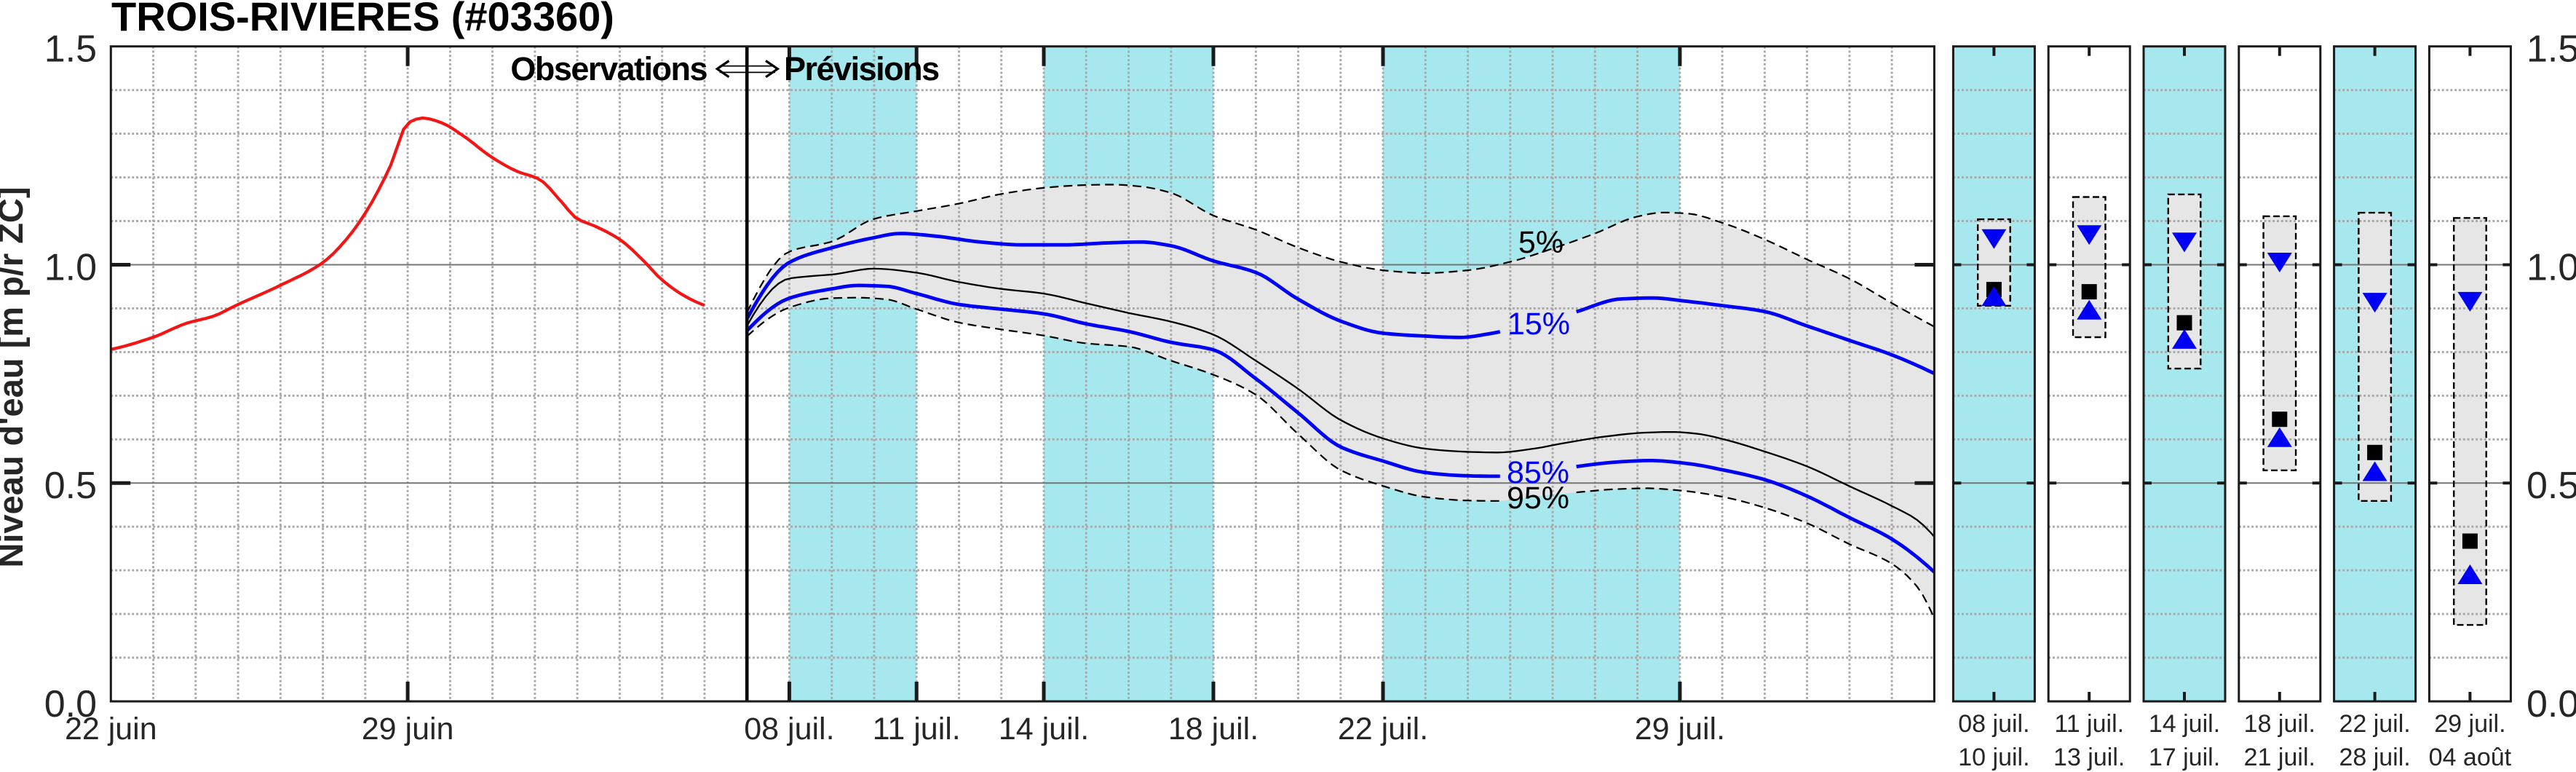 The width and height of the screenshot is (2576, 772). I want to click on svg-text: 04 août, so click(2470, 757).